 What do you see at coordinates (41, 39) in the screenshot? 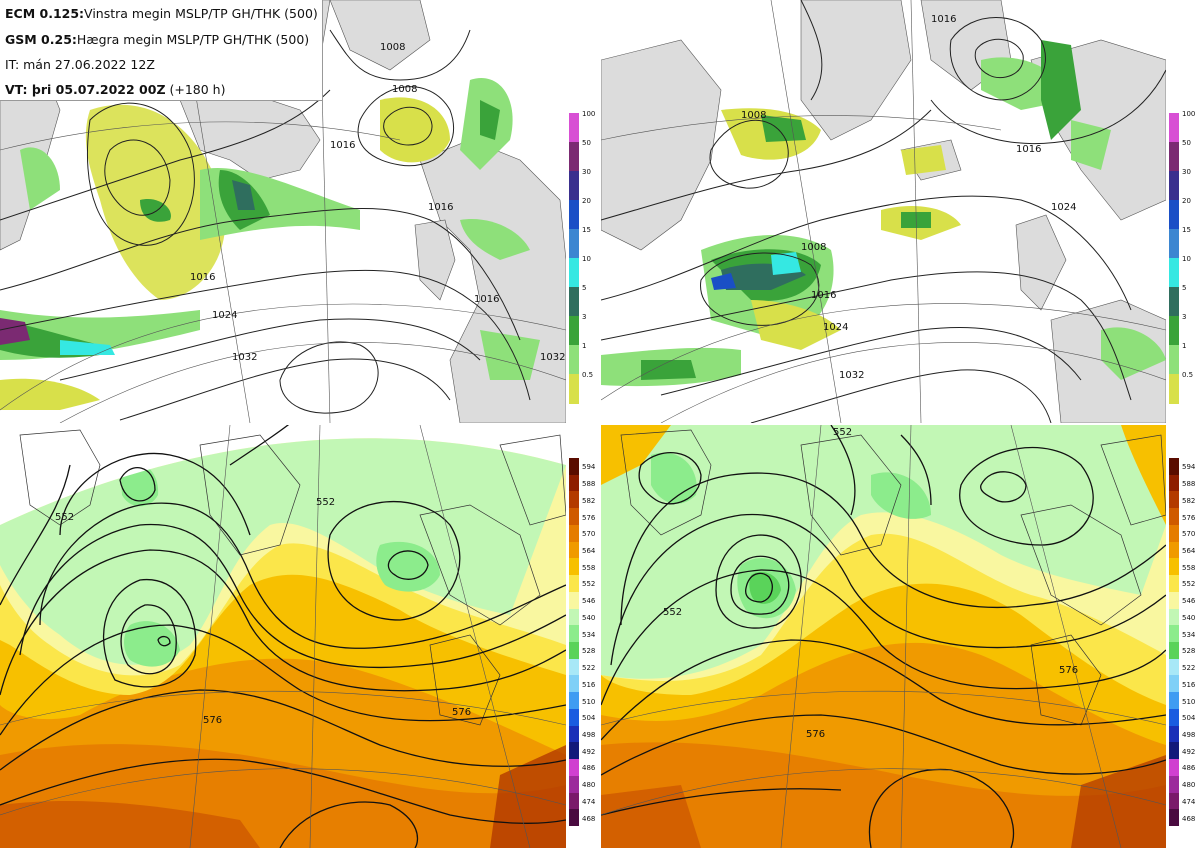
I see `info-model-gsm: GSM 0.25:` at bounding box center [41, 39].